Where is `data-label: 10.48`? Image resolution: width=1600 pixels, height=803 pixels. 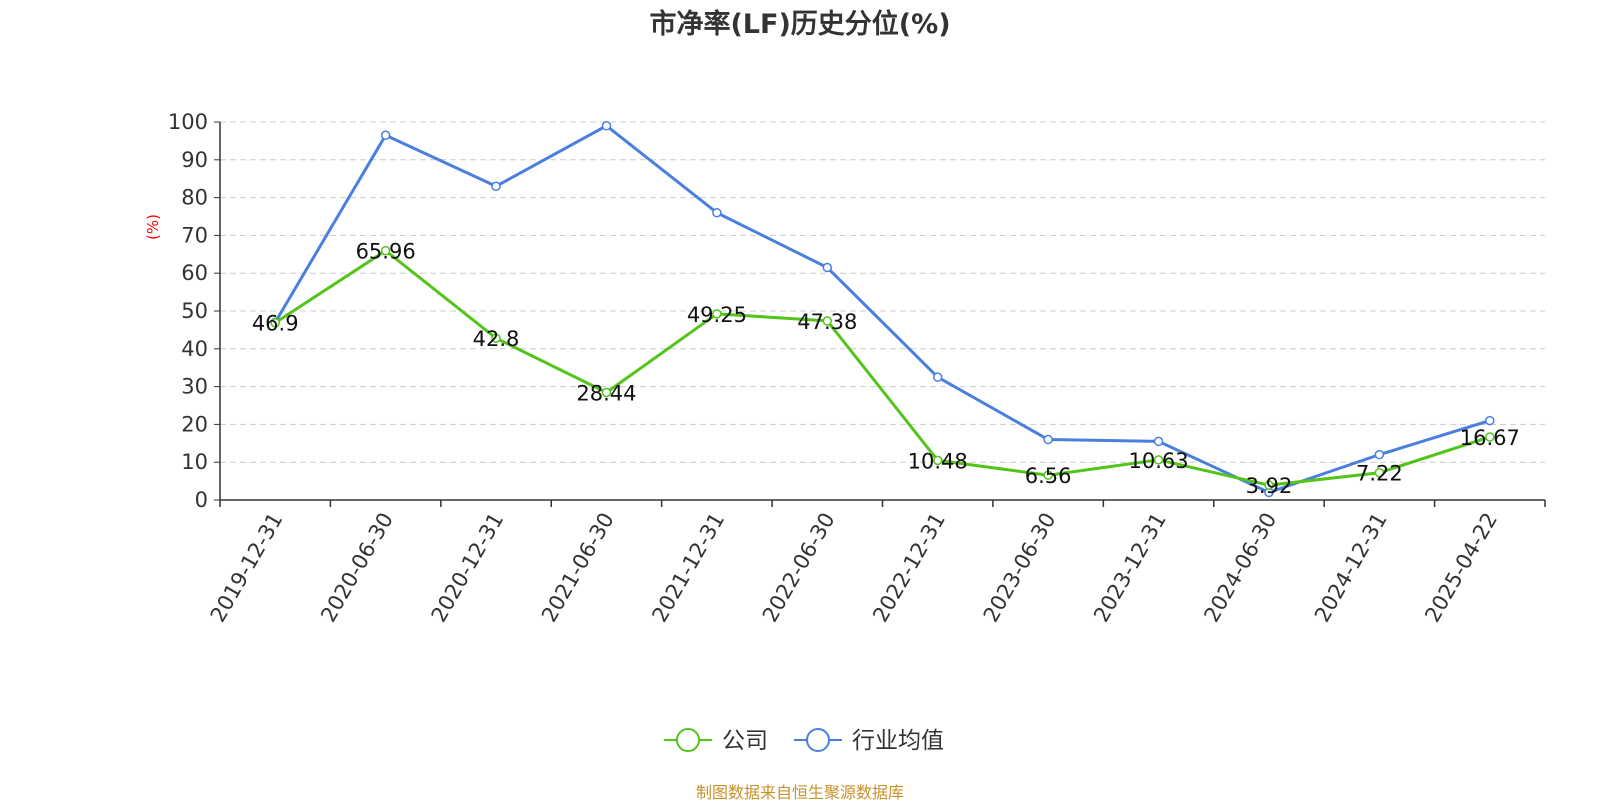 data-label: 10.48 is located at coordinates (938, 461).